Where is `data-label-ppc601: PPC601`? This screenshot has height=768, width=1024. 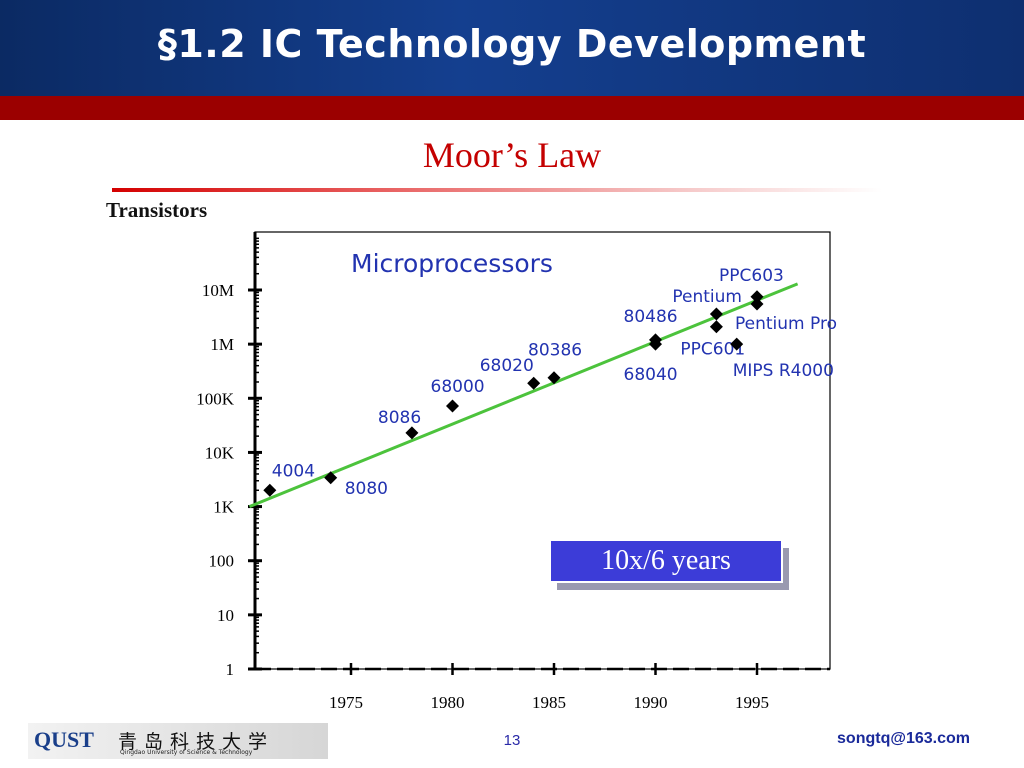 data-label-ppc601: PPC601 is located at coordinates (712, 350).